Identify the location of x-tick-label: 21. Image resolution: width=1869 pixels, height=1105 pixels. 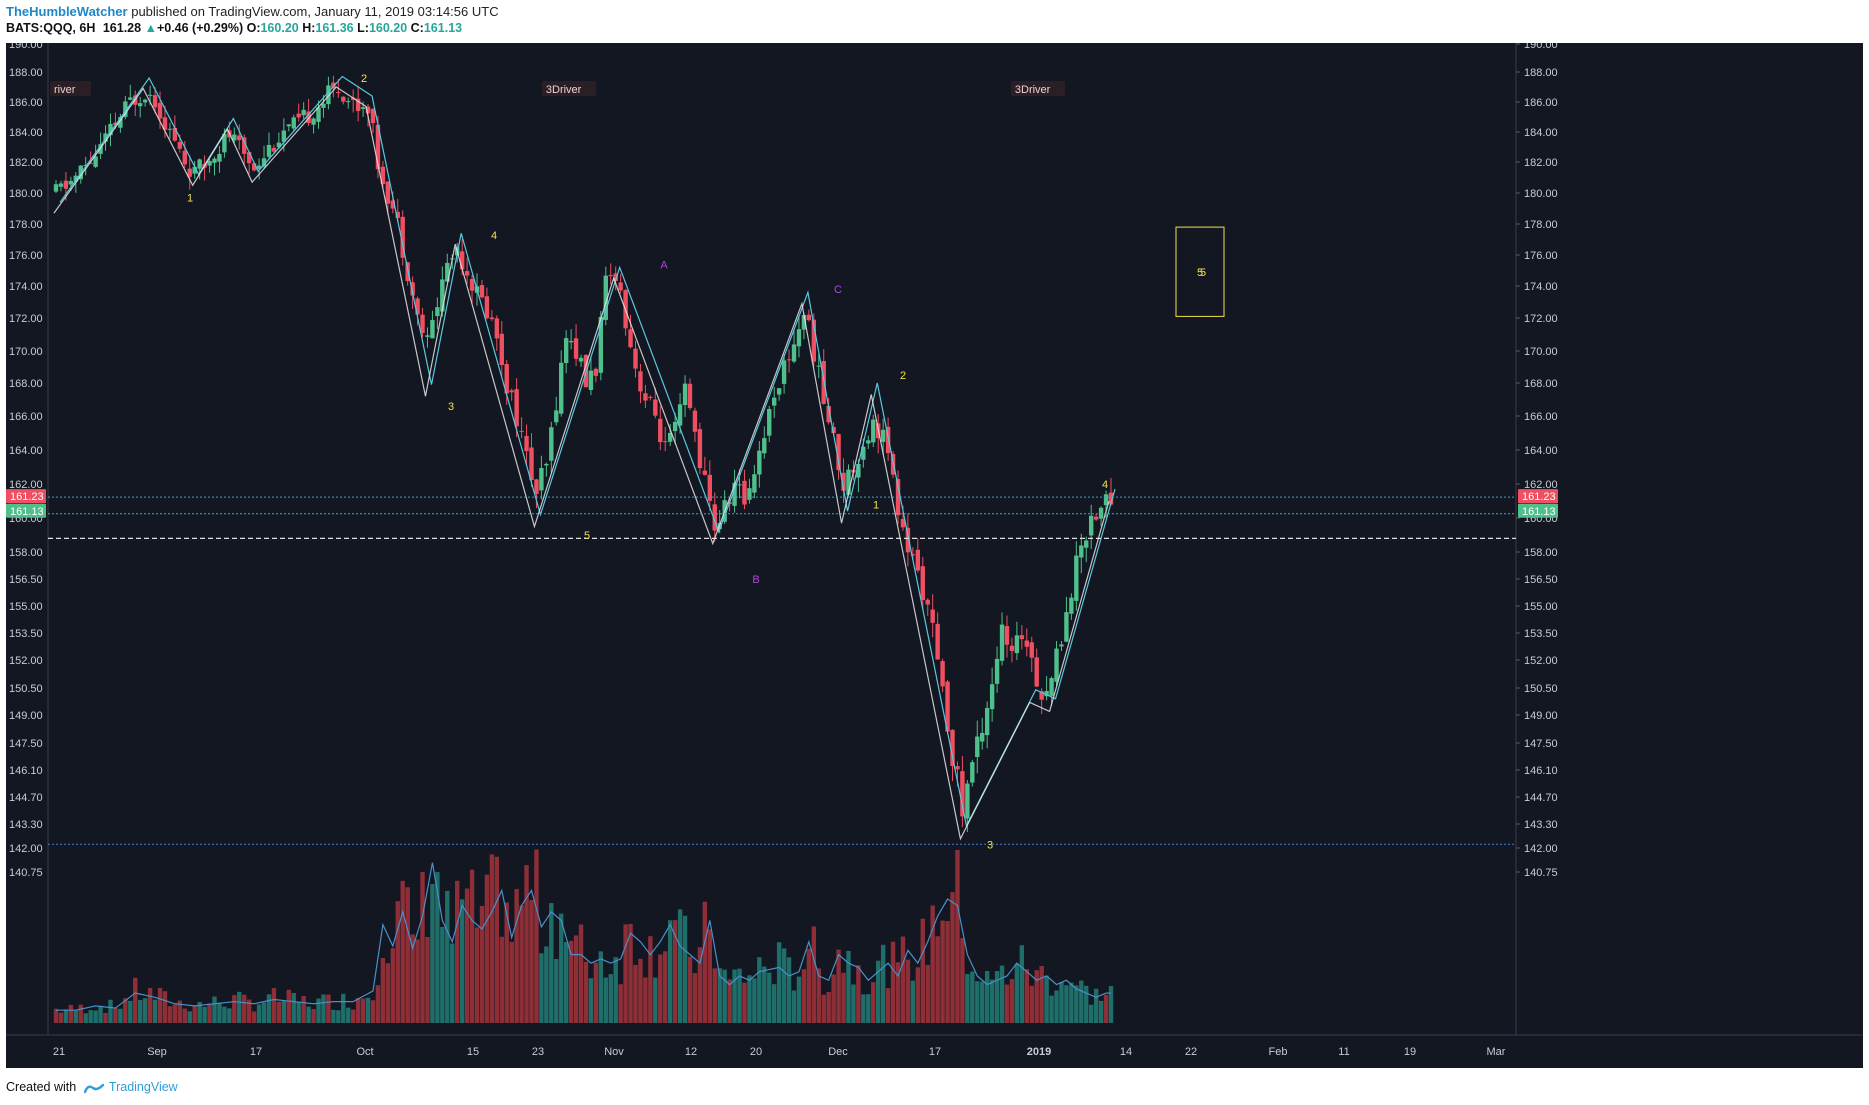
(59, 1052).